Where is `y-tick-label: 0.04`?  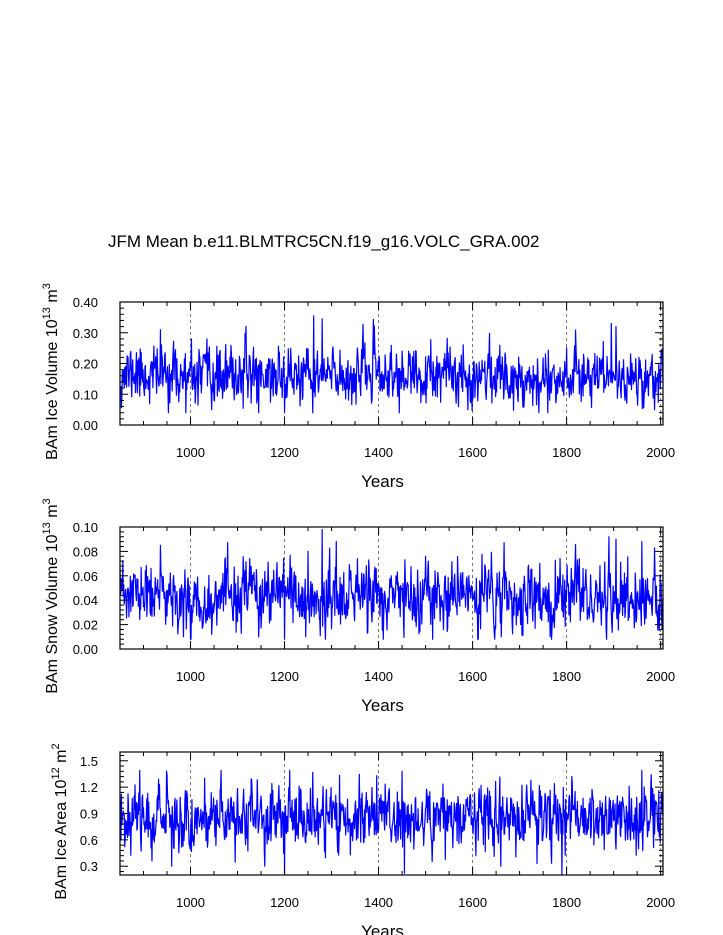
y-tick-label: 0.04 is located at coordinates (85, 600).